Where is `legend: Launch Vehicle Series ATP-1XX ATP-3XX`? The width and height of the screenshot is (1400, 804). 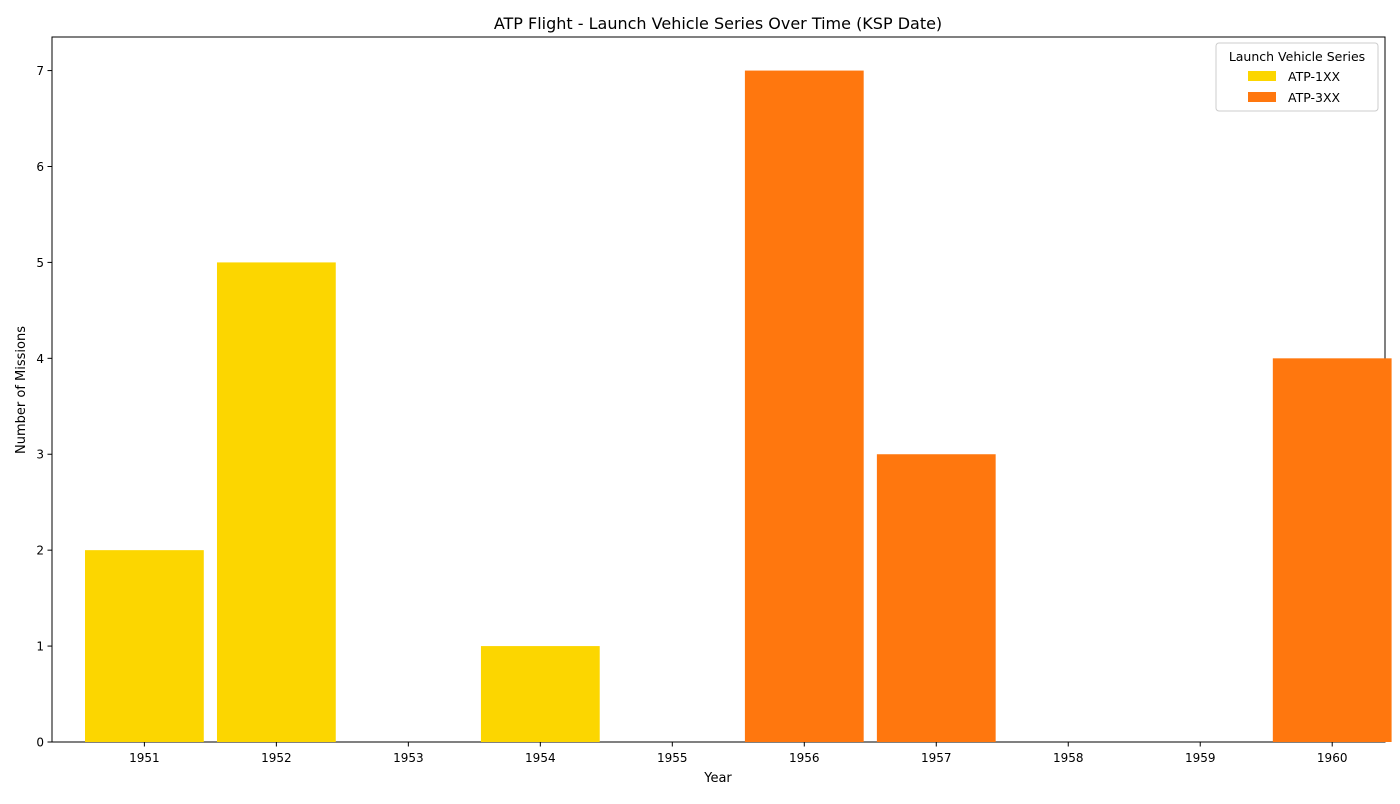
legend: Launch Vehicle Series ATP-1XX ATP-3XX is located at coordinates (1297, 77).